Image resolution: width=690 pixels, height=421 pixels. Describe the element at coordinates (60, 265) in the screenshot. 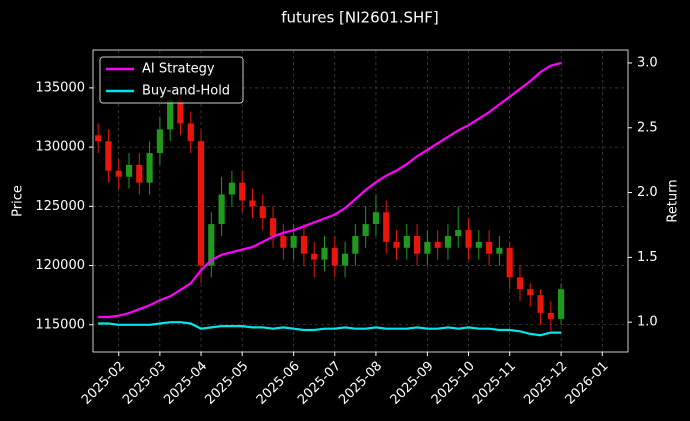

I see `y-tick-label: 120000` at that location.